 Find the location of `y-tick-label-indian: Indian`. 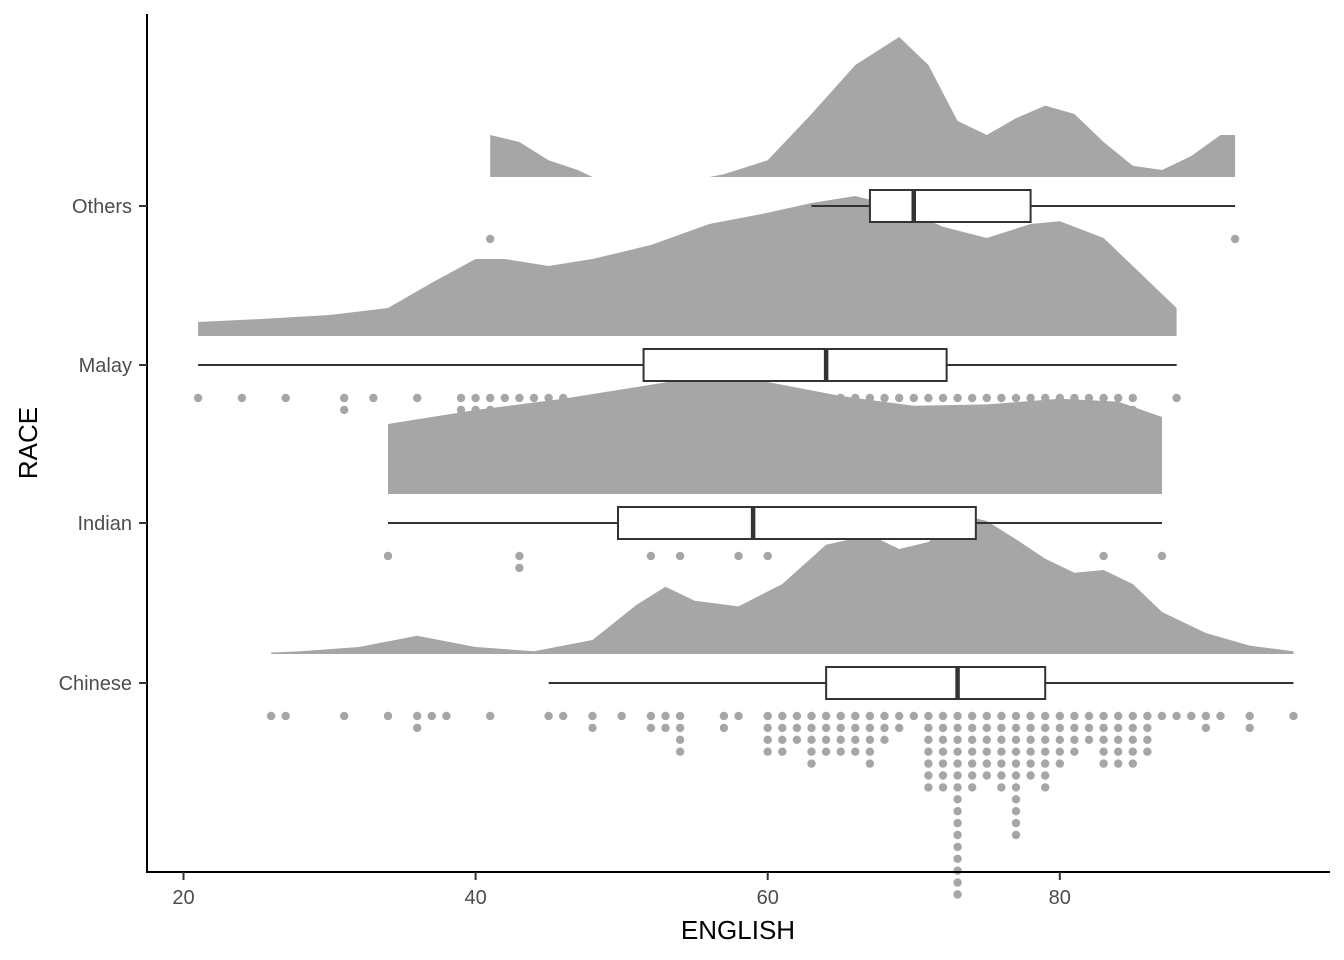

y-tick-label-indian: Indian is located at coordinates (105, 524).